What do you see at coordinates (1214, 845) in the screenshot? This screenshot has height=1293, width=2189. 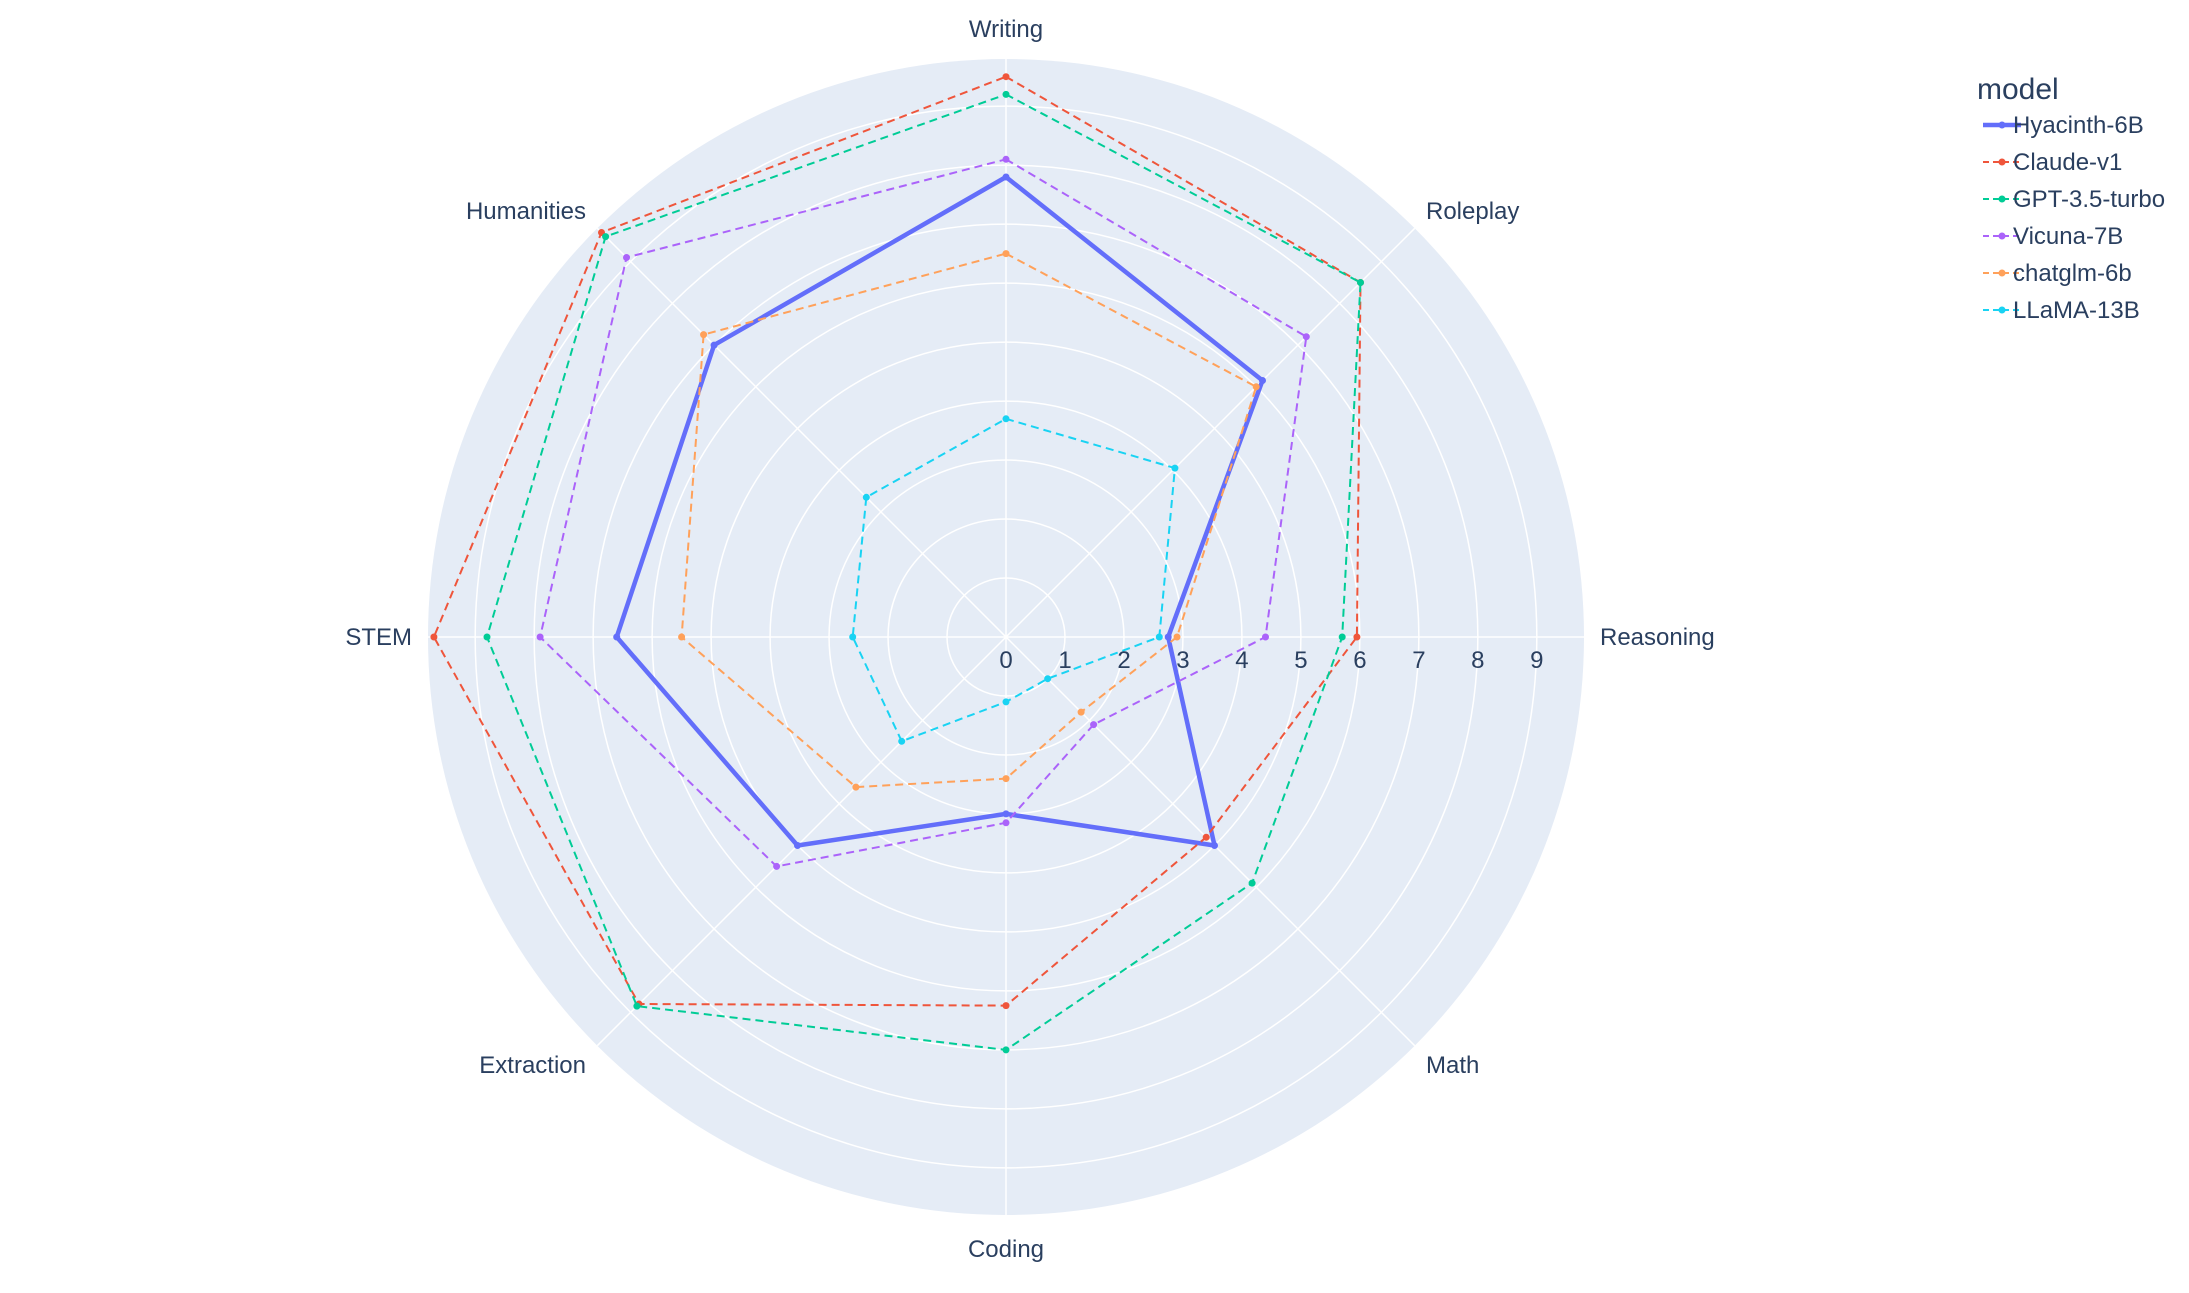 I see `point-hyacinth-6b-math` at bounding box center [1214, 845].